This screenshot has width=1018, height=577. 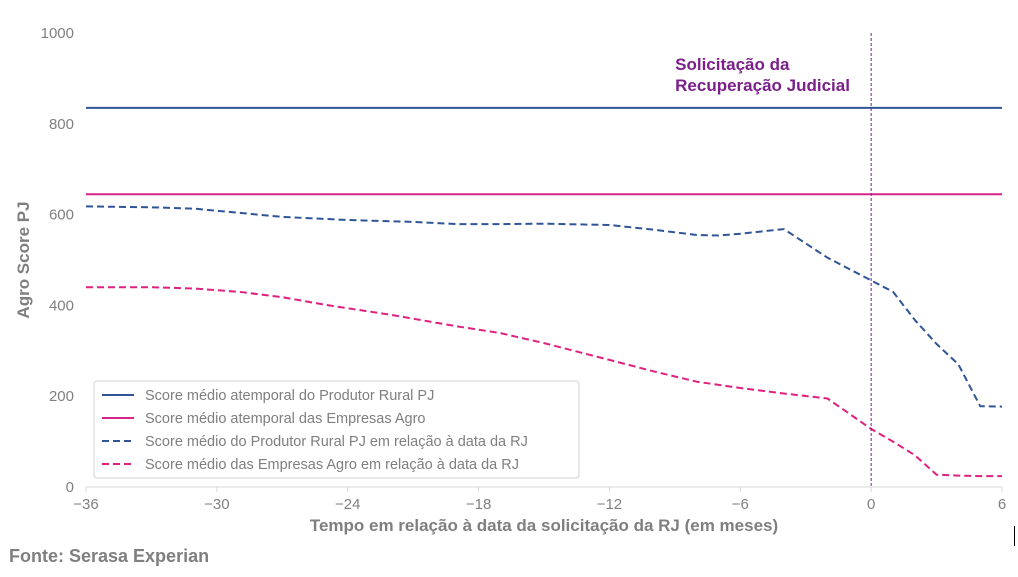 I want to click on y-tick-label: 1000, so click(x=57, y=33).